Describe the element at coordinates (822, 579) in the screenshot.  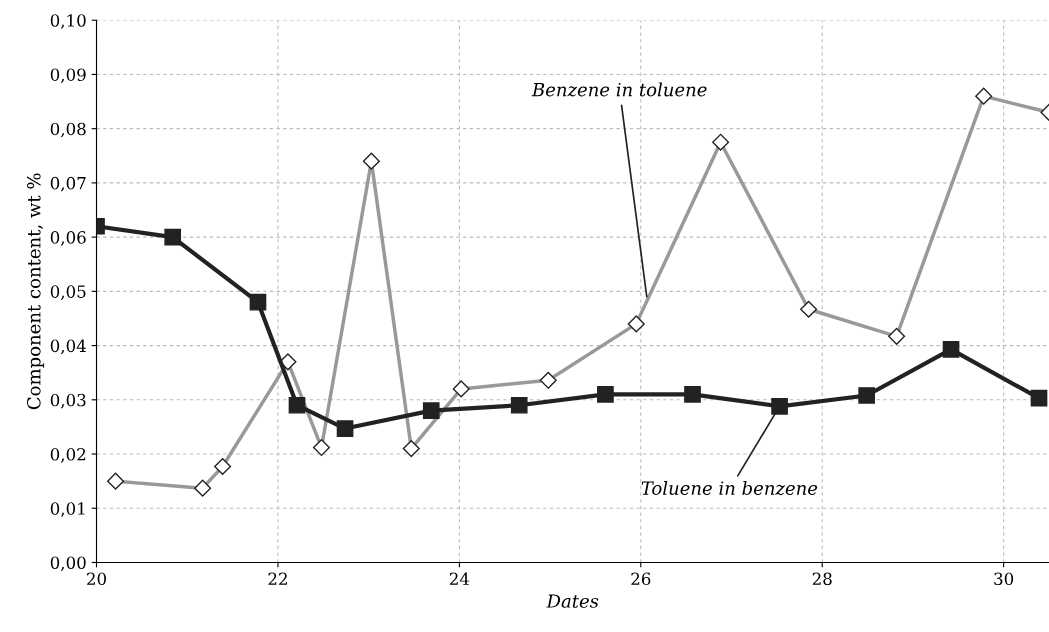
I see `x-tick-label: 28` at that location.